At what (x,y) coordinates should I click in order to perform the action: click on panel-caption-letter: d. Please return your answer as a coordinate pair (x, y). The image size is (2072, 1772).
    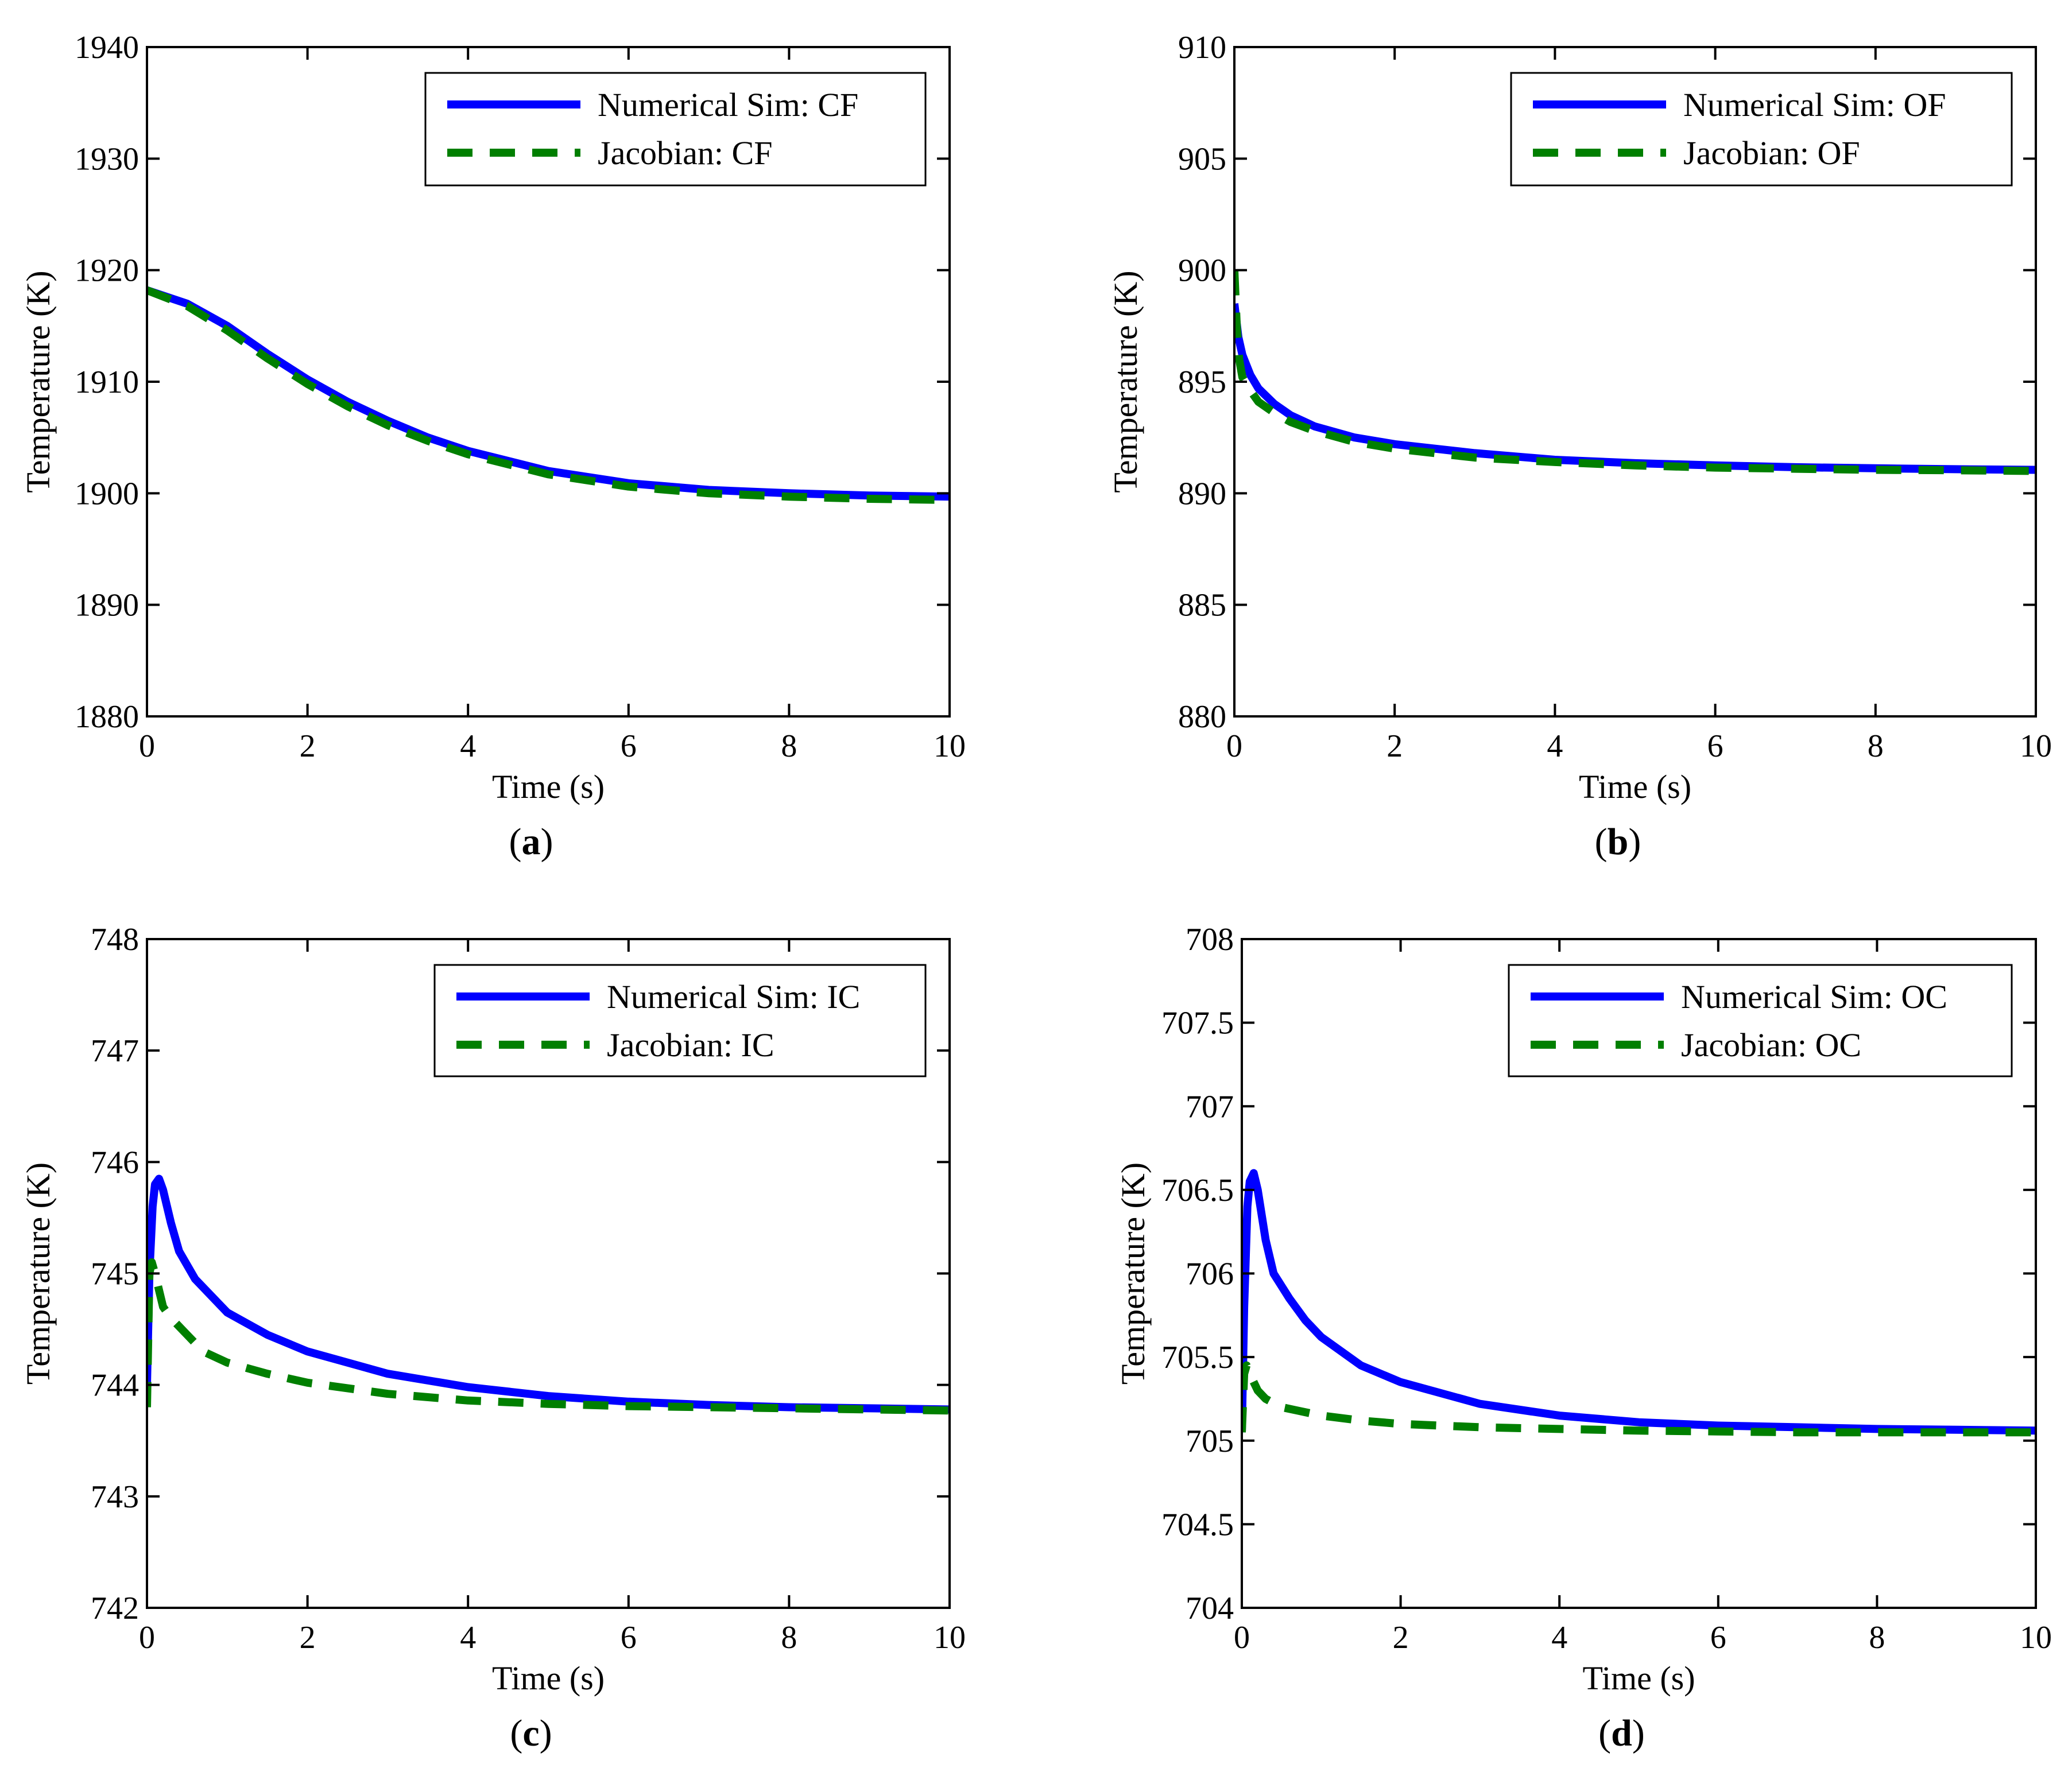
    Looking at the image, I should click on (1621, 1733).